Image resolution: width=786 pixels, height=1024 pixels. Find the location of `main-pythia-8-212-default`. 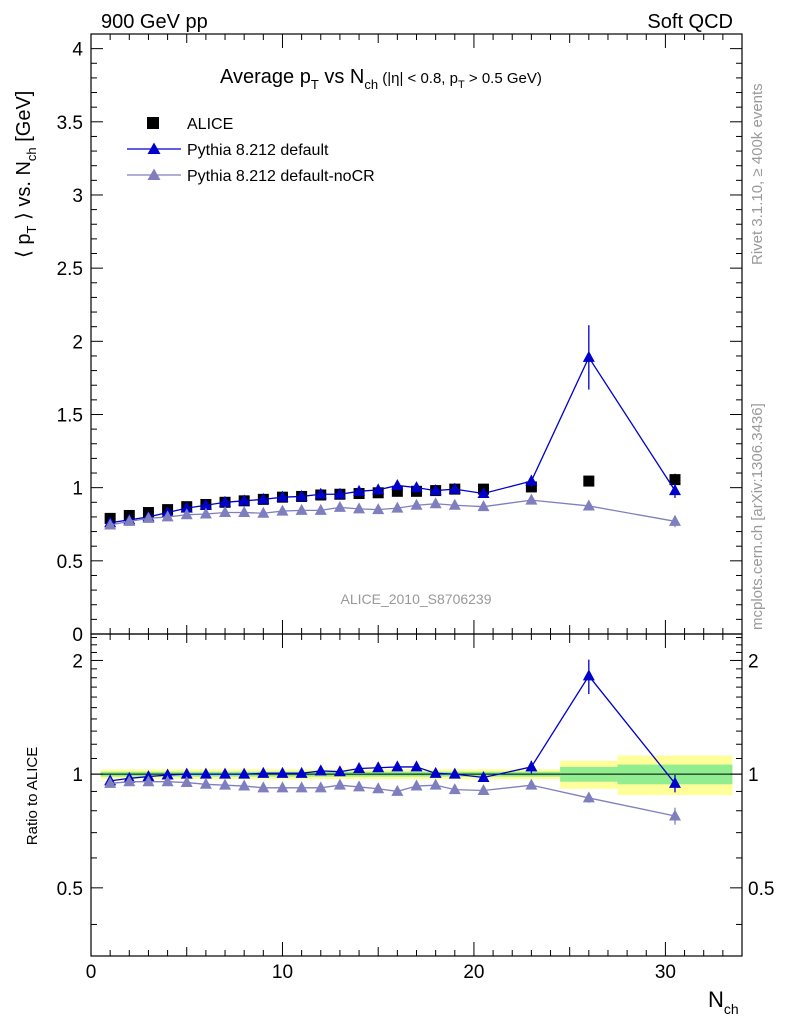

main-pythia-8-212-default is located at coordinates (392, 426).